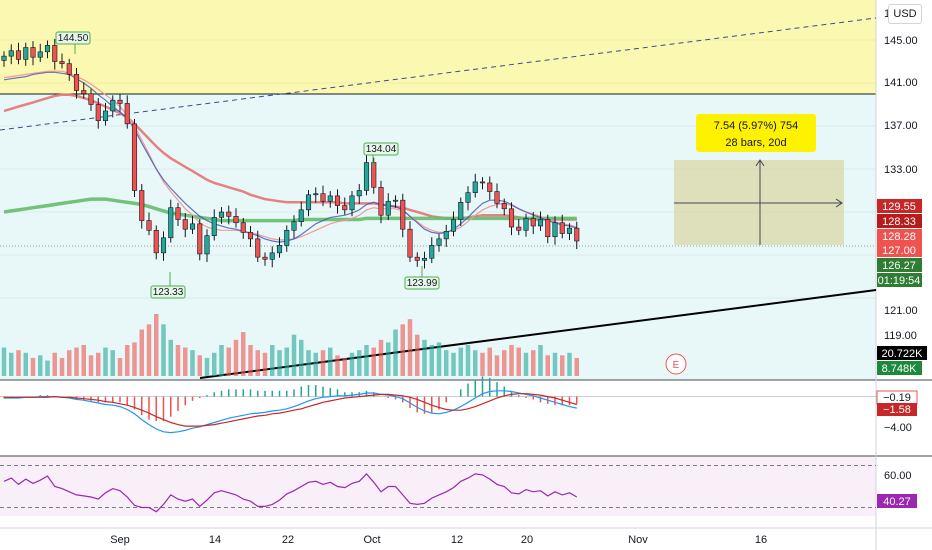  I want to click on time-axis: Sep 14 22 Oct 12 20 Nov 16, so click(438, 540).